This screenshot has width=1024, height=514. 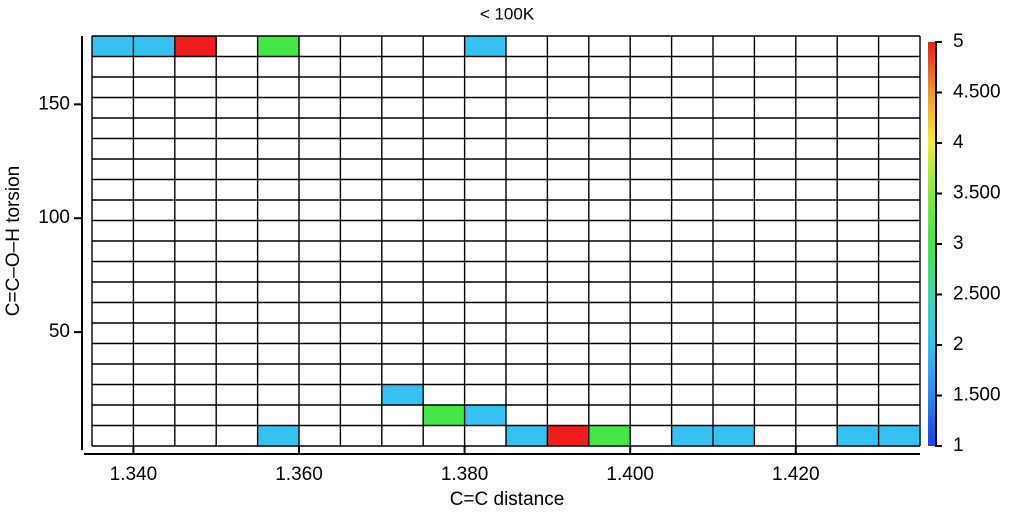 I want to click on y-tick-label: 150, so click(x=54, y=103).